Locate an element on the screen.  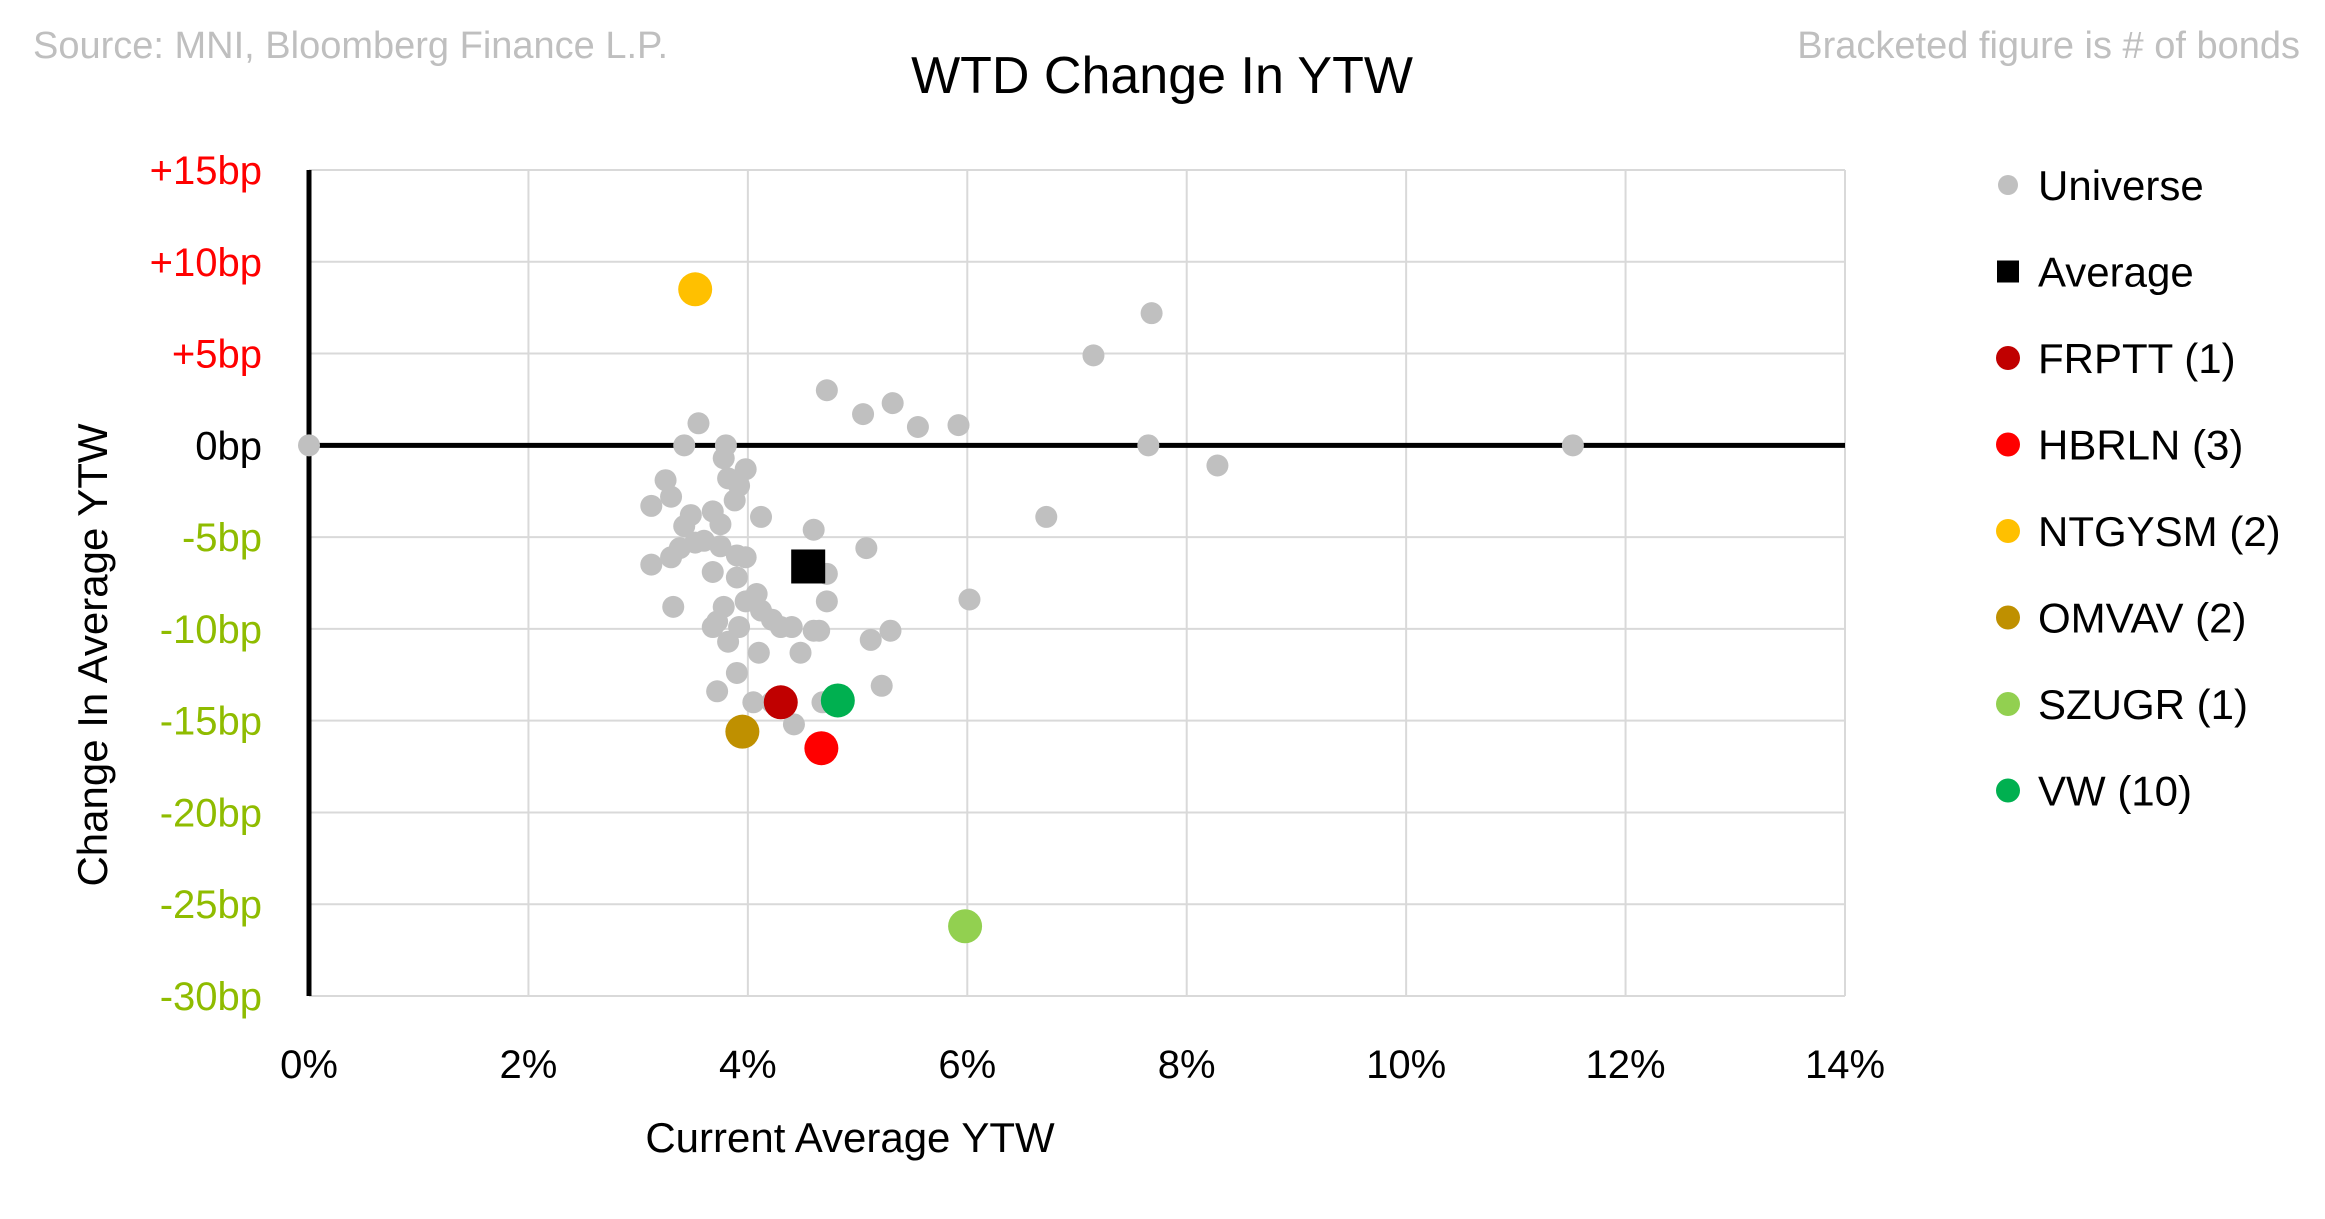
x-axis-label: Current Average YTW is located at coordinates (850, 1137).